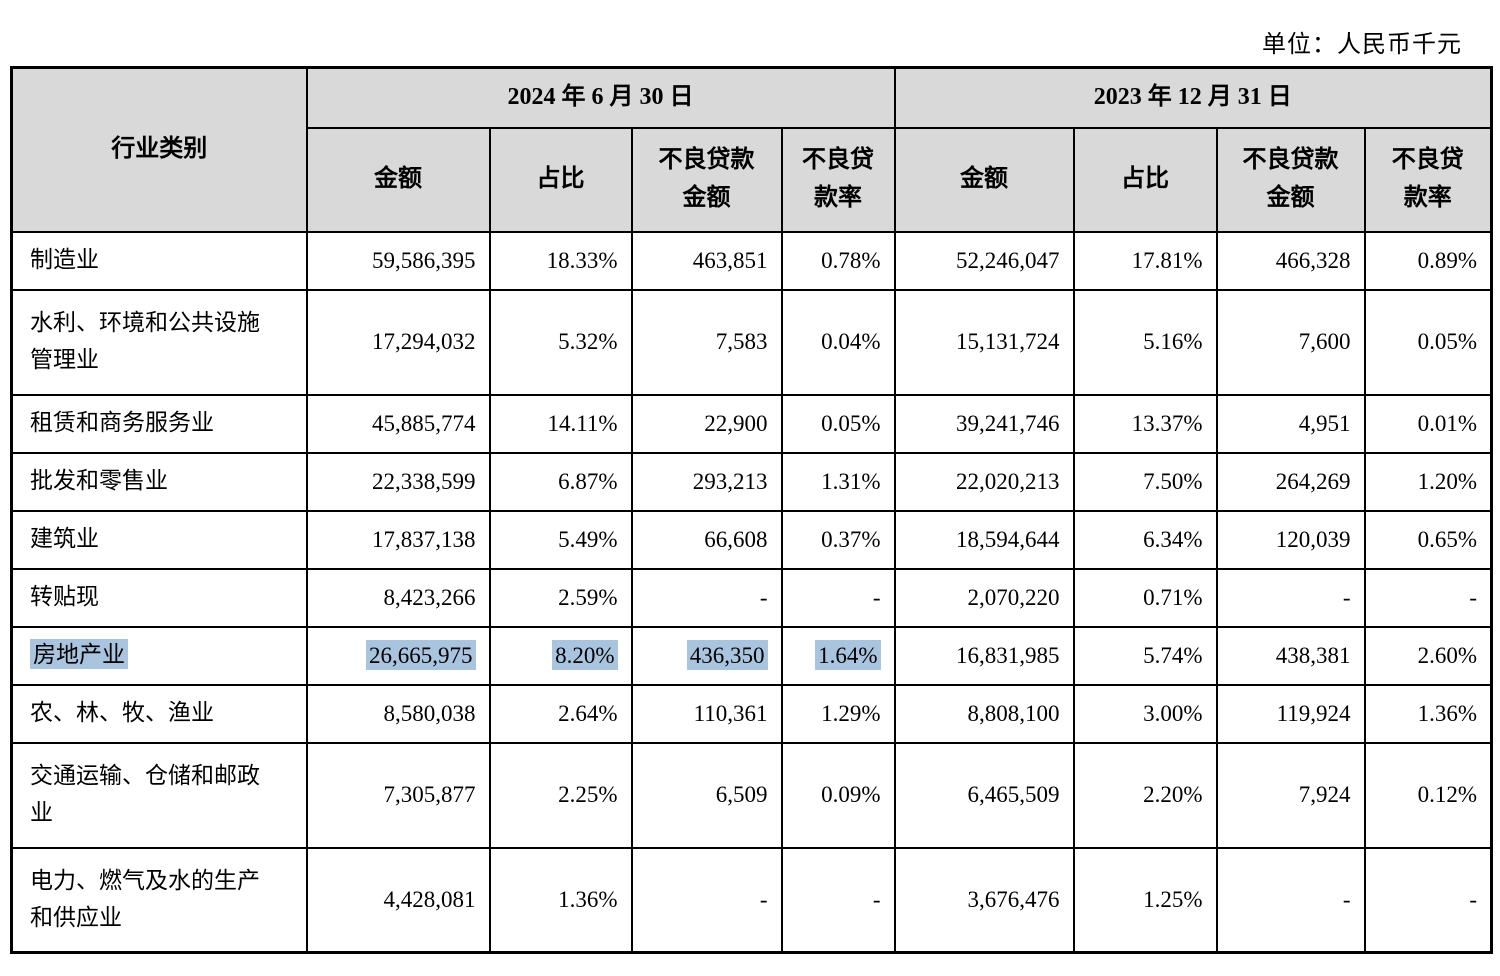 The image size is (1500, 976). Describe the element at coordinates (1313, 655) in the screenshot. I see `cell-value: 438,381` at that location.